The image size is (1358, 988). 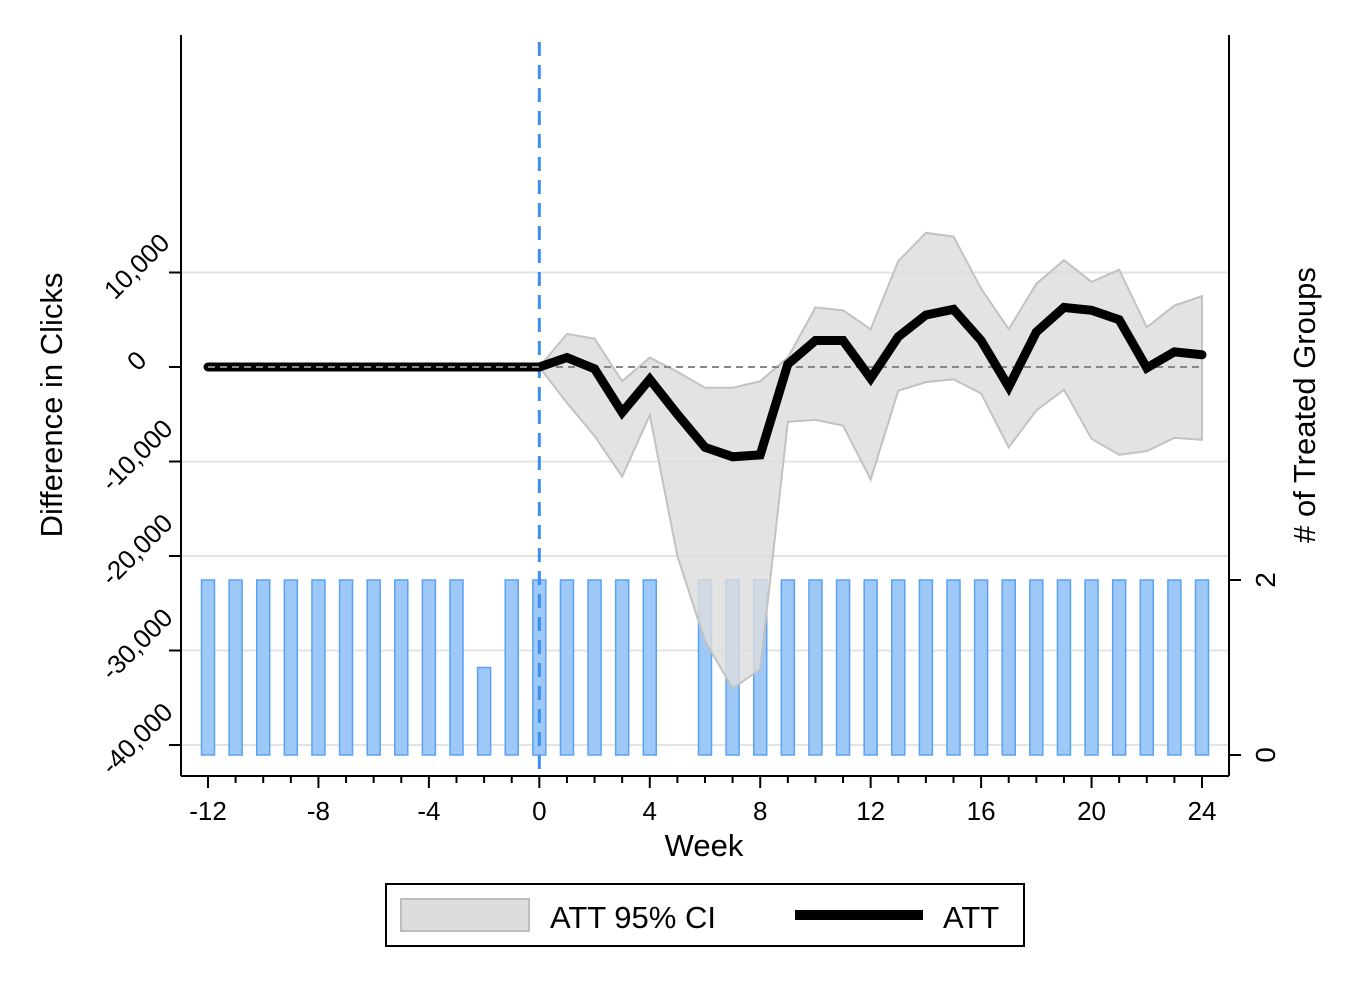 I want to click on y-tick-label: -40,000, so click(x=137, y=739).